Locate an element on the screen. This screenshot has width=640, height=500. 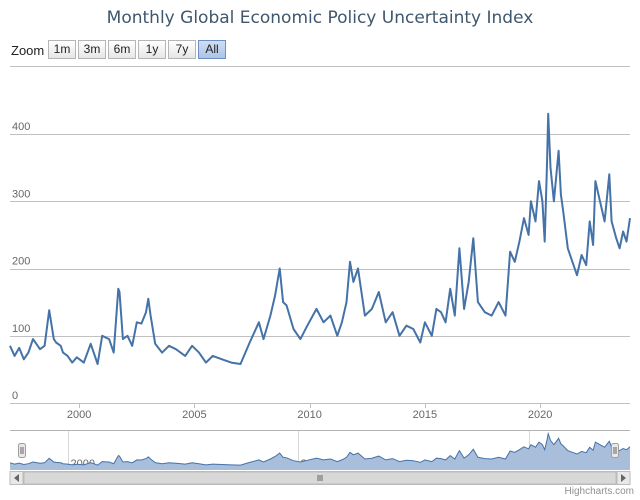
scrollbar is located at coordinates (320, 478).